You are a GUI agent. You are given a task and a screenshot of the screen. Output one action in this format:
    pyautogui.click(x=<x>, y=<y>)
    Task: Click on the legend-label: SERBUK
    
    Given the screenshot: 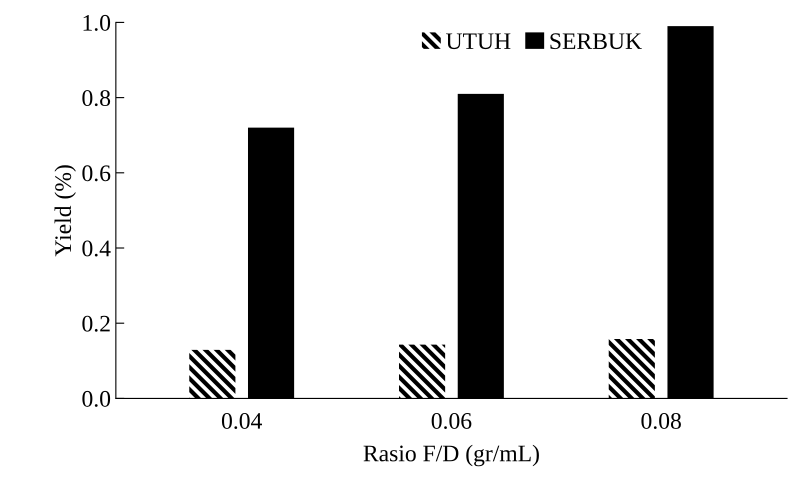 What is the action you would take?
    pyautogui.click(x=596, y=41)
    